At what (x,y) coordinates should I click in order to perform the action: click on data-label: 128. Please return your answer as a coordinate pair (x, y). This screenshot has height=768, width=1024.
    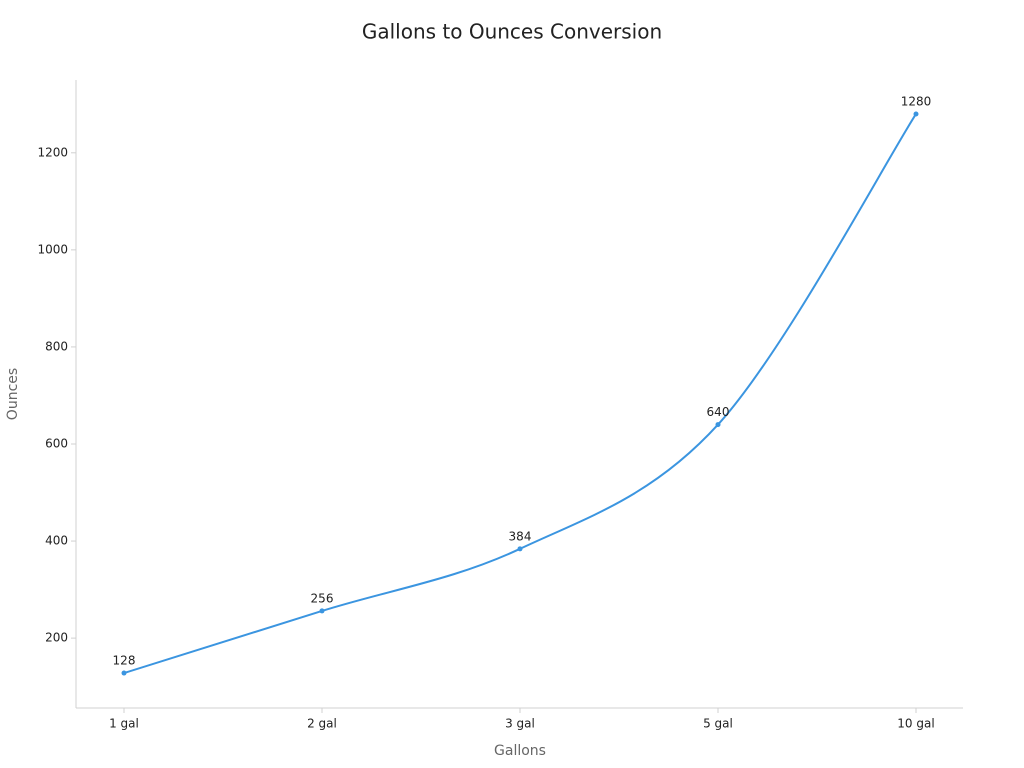
    Looking at the image, I should click on (124, 661).